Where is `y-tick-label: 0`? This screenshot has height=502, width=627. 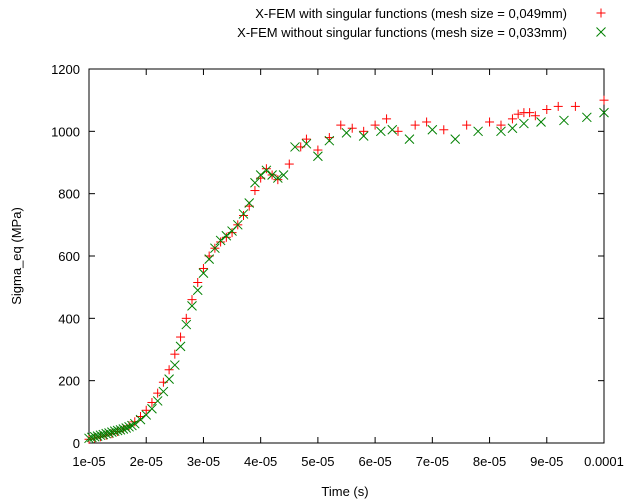 y-tick-label: 0 is located at coordinates (76, 443).